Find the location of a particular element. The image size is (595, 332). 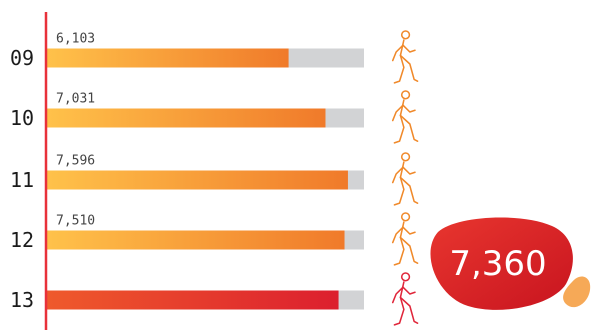

category-label: 13 is located at coordinates (22, 300).